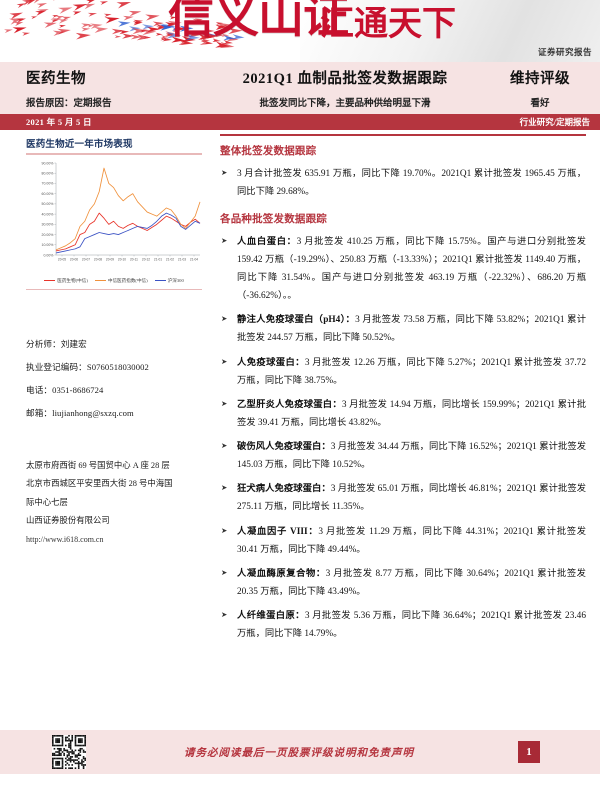 The image size is (600, 800). What do you see at coordinates (134, 259) in the screenshot?
I see `svg-text: 20-11` at bounding box center [134, 259].